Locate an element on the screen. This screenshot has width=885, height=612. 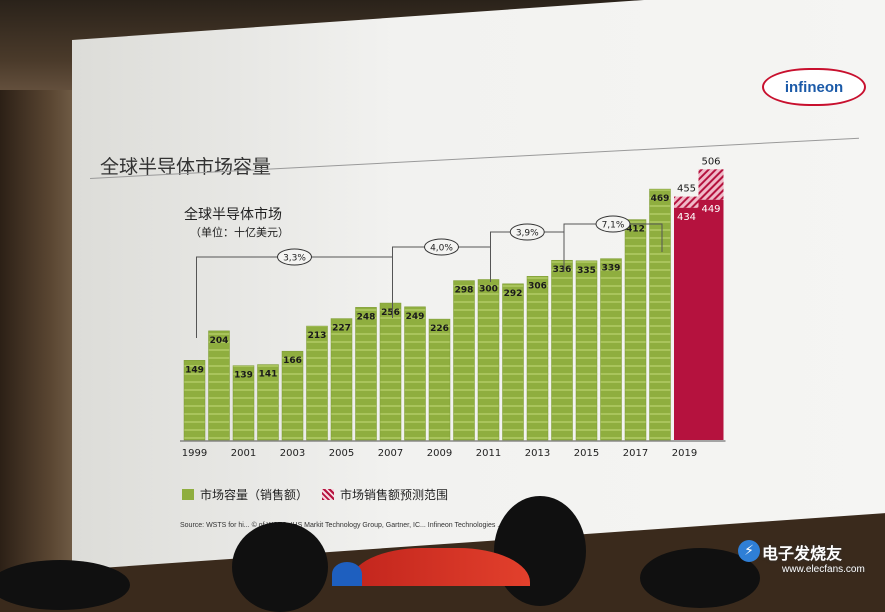
infineon-logo: infineon is located at coordinates (814, 87).